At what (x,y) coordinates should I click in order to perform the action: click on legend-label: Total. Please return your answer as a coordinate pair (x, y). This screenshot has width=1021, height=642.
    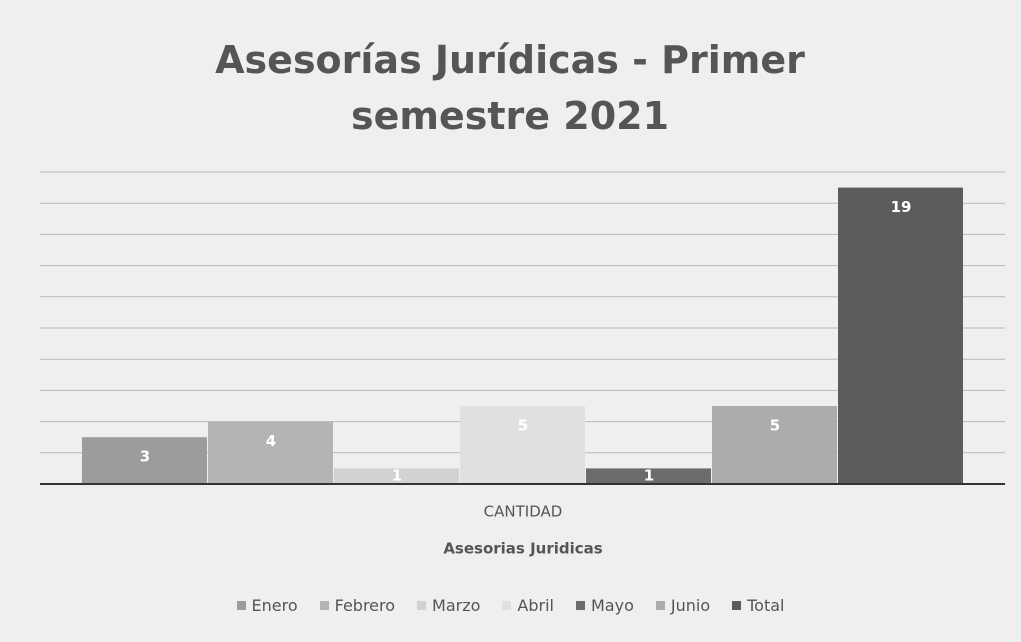
    Looking at the image, I should click on (766, 605).